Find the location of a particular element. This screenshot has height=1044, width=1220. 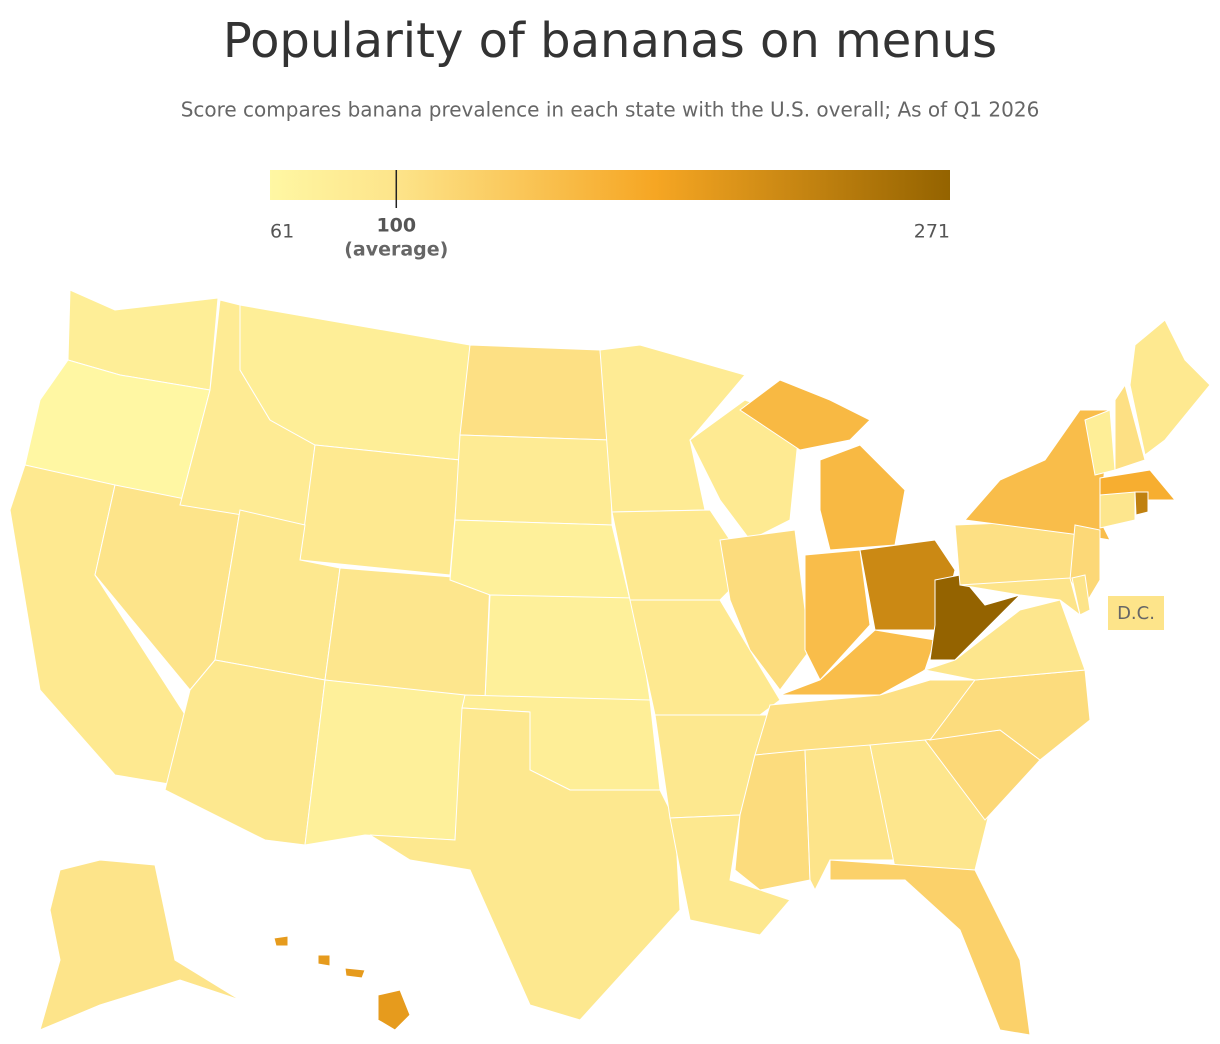

legend-tick-label: 271 is located at coordinates (932, 232).